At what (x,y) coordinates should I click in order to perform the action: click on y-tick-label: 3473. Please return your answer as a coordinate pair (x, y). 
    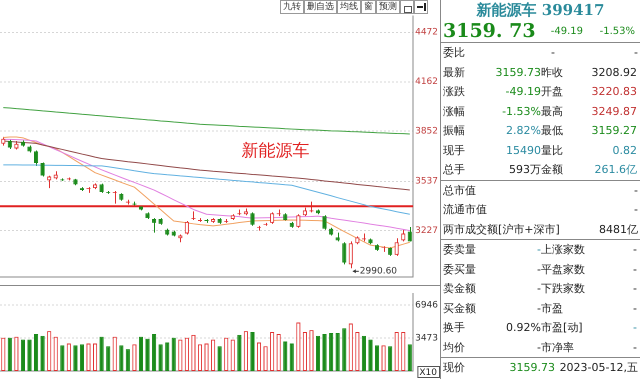
    Looking at the image, I should click on (426, 338).